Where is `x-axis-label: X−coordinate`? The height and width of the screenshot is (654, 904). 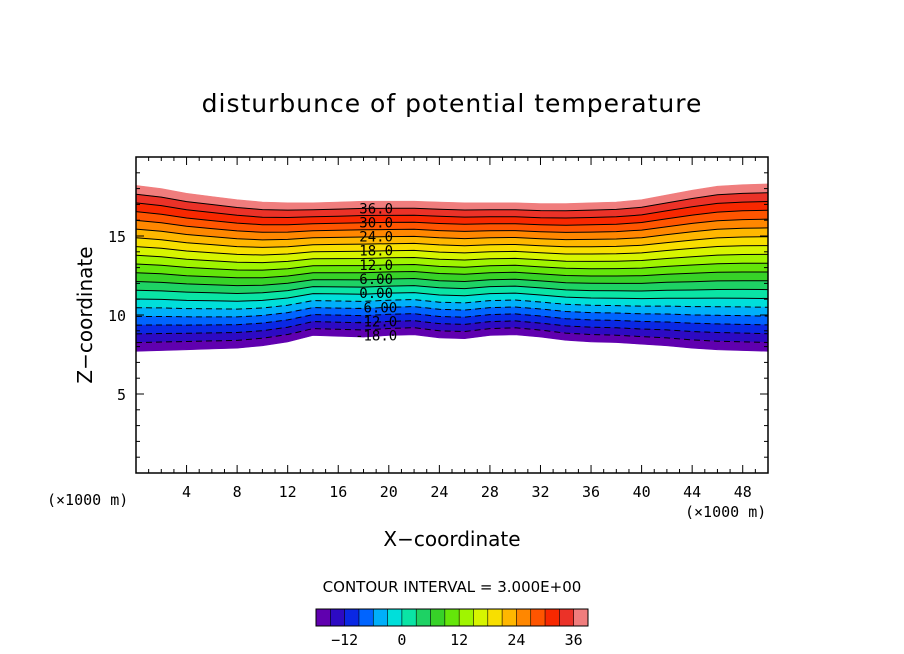 x-axis-label: X−coordinate is located at coordinates (451, 539).